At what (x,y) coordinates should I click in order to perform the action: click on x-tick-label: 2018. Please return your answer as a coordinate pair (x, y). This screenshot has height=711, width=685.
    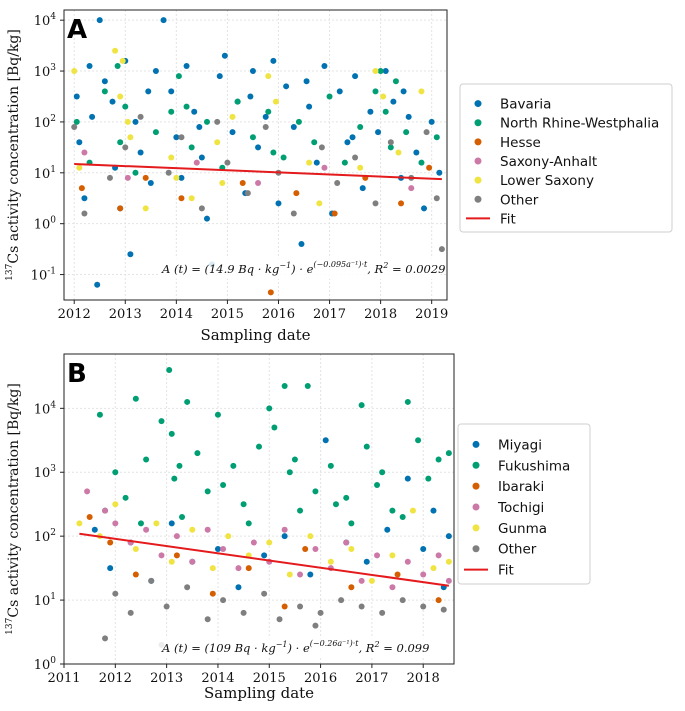
    Looking at the image, I should click on (423, 678).